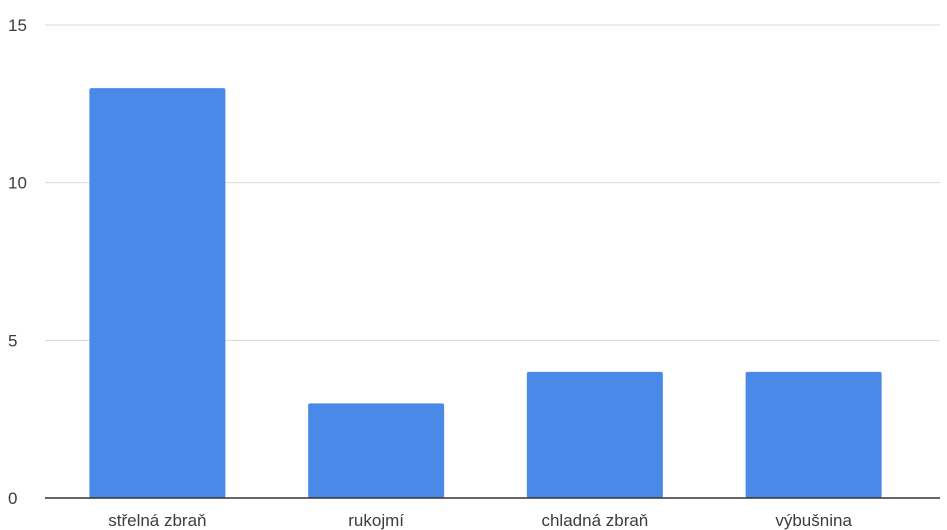 The image size is (947, 530). Describe the element at coordinates (17, 262) in the screenshot. I see `y-axis-ticks: 0 5 10 15` at that location.